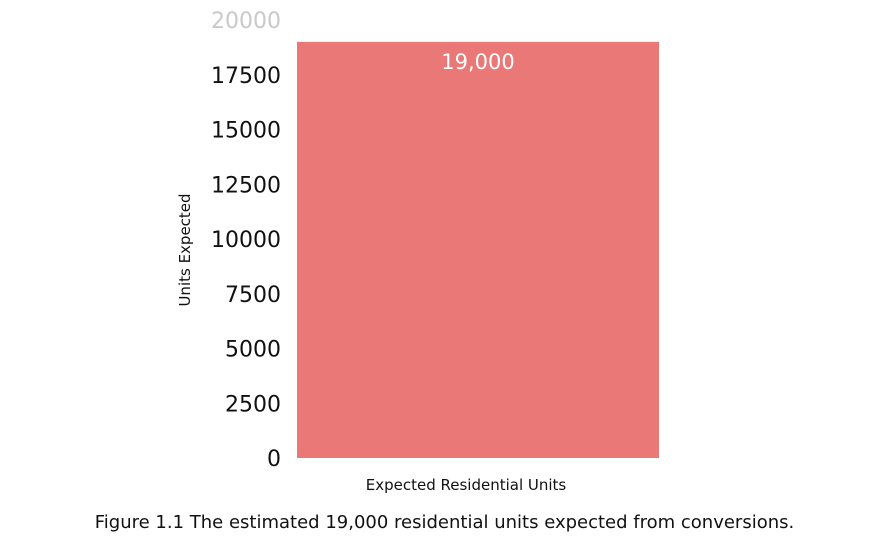 The width and height of the screenshot is (889, 555). Describe the element at coordinates (253, 404) in the screenshot. I see `y-tick-label: 2500` at that location.